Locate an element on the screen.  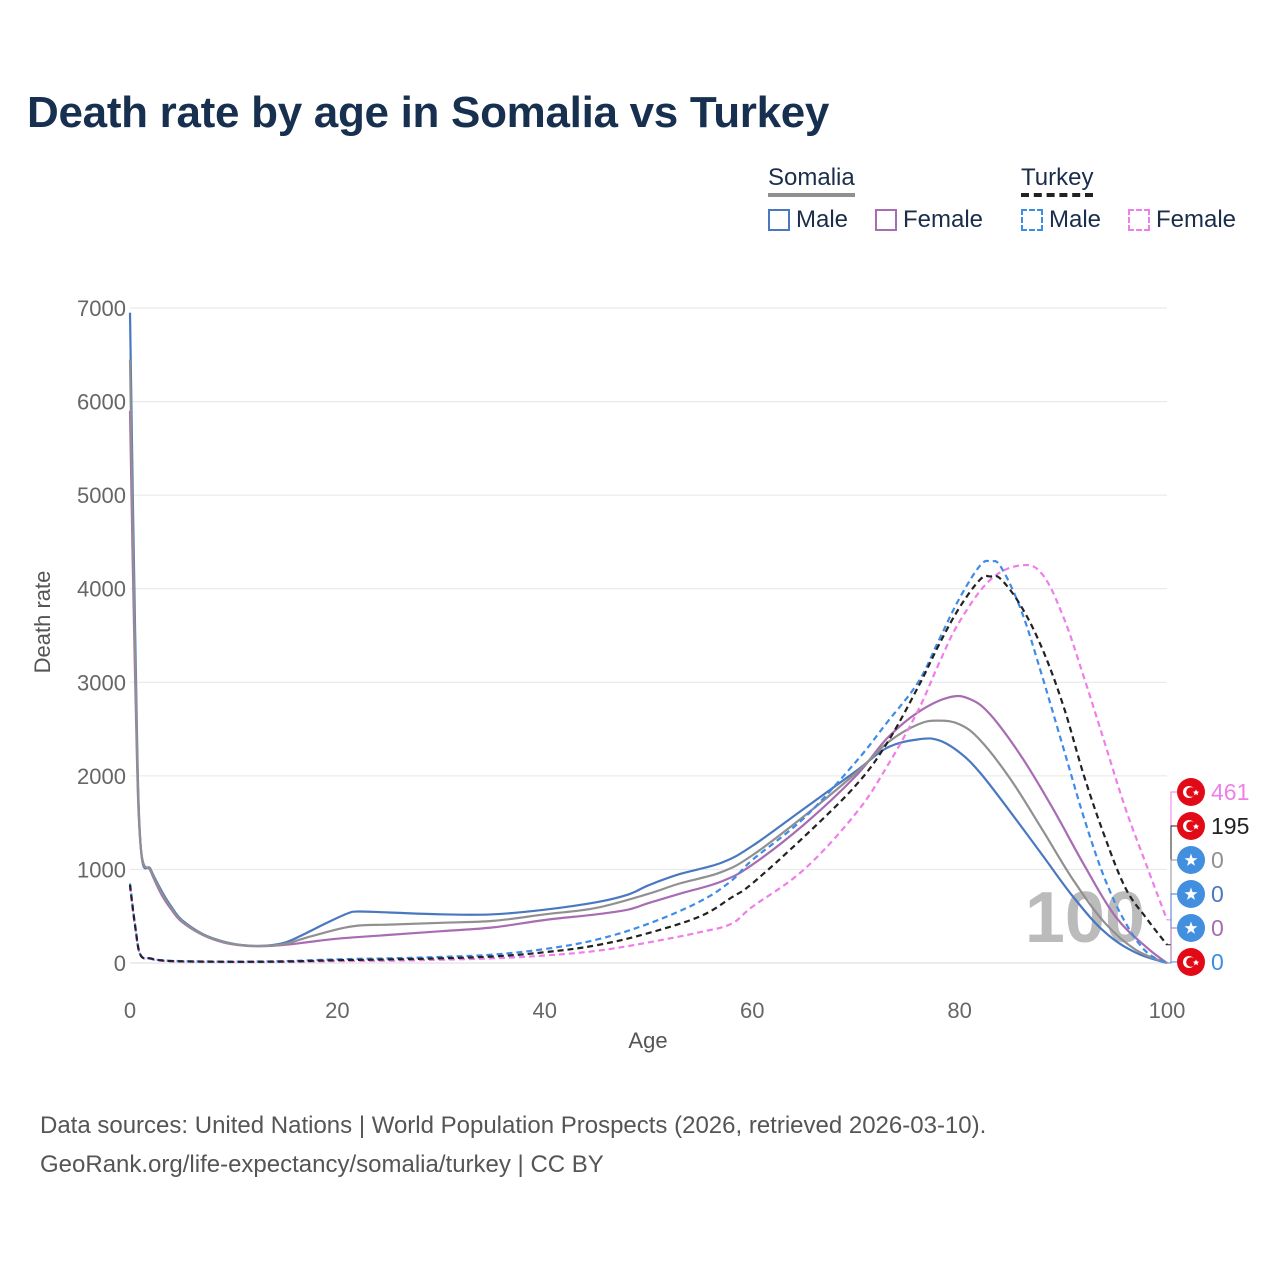
y-tick-label: 1000 is located at coordinates (101, 869).